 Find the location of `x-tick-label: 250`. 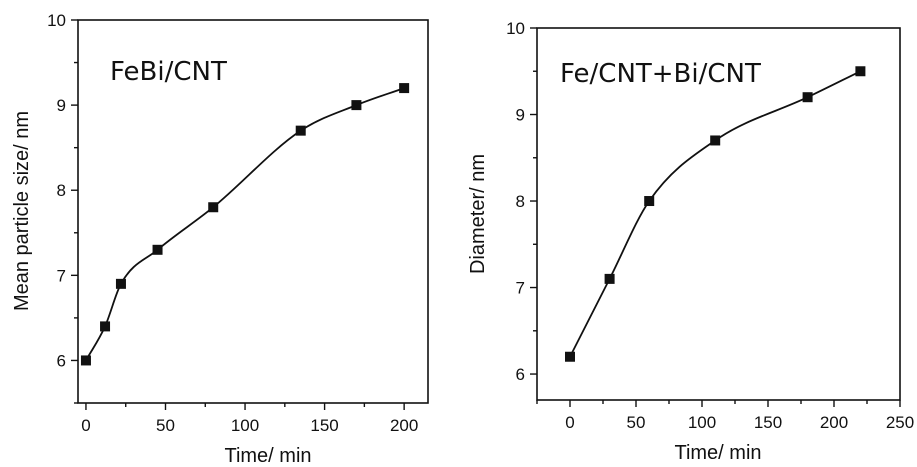

x-tick-label: 250 is located at coordinates (900, 422).